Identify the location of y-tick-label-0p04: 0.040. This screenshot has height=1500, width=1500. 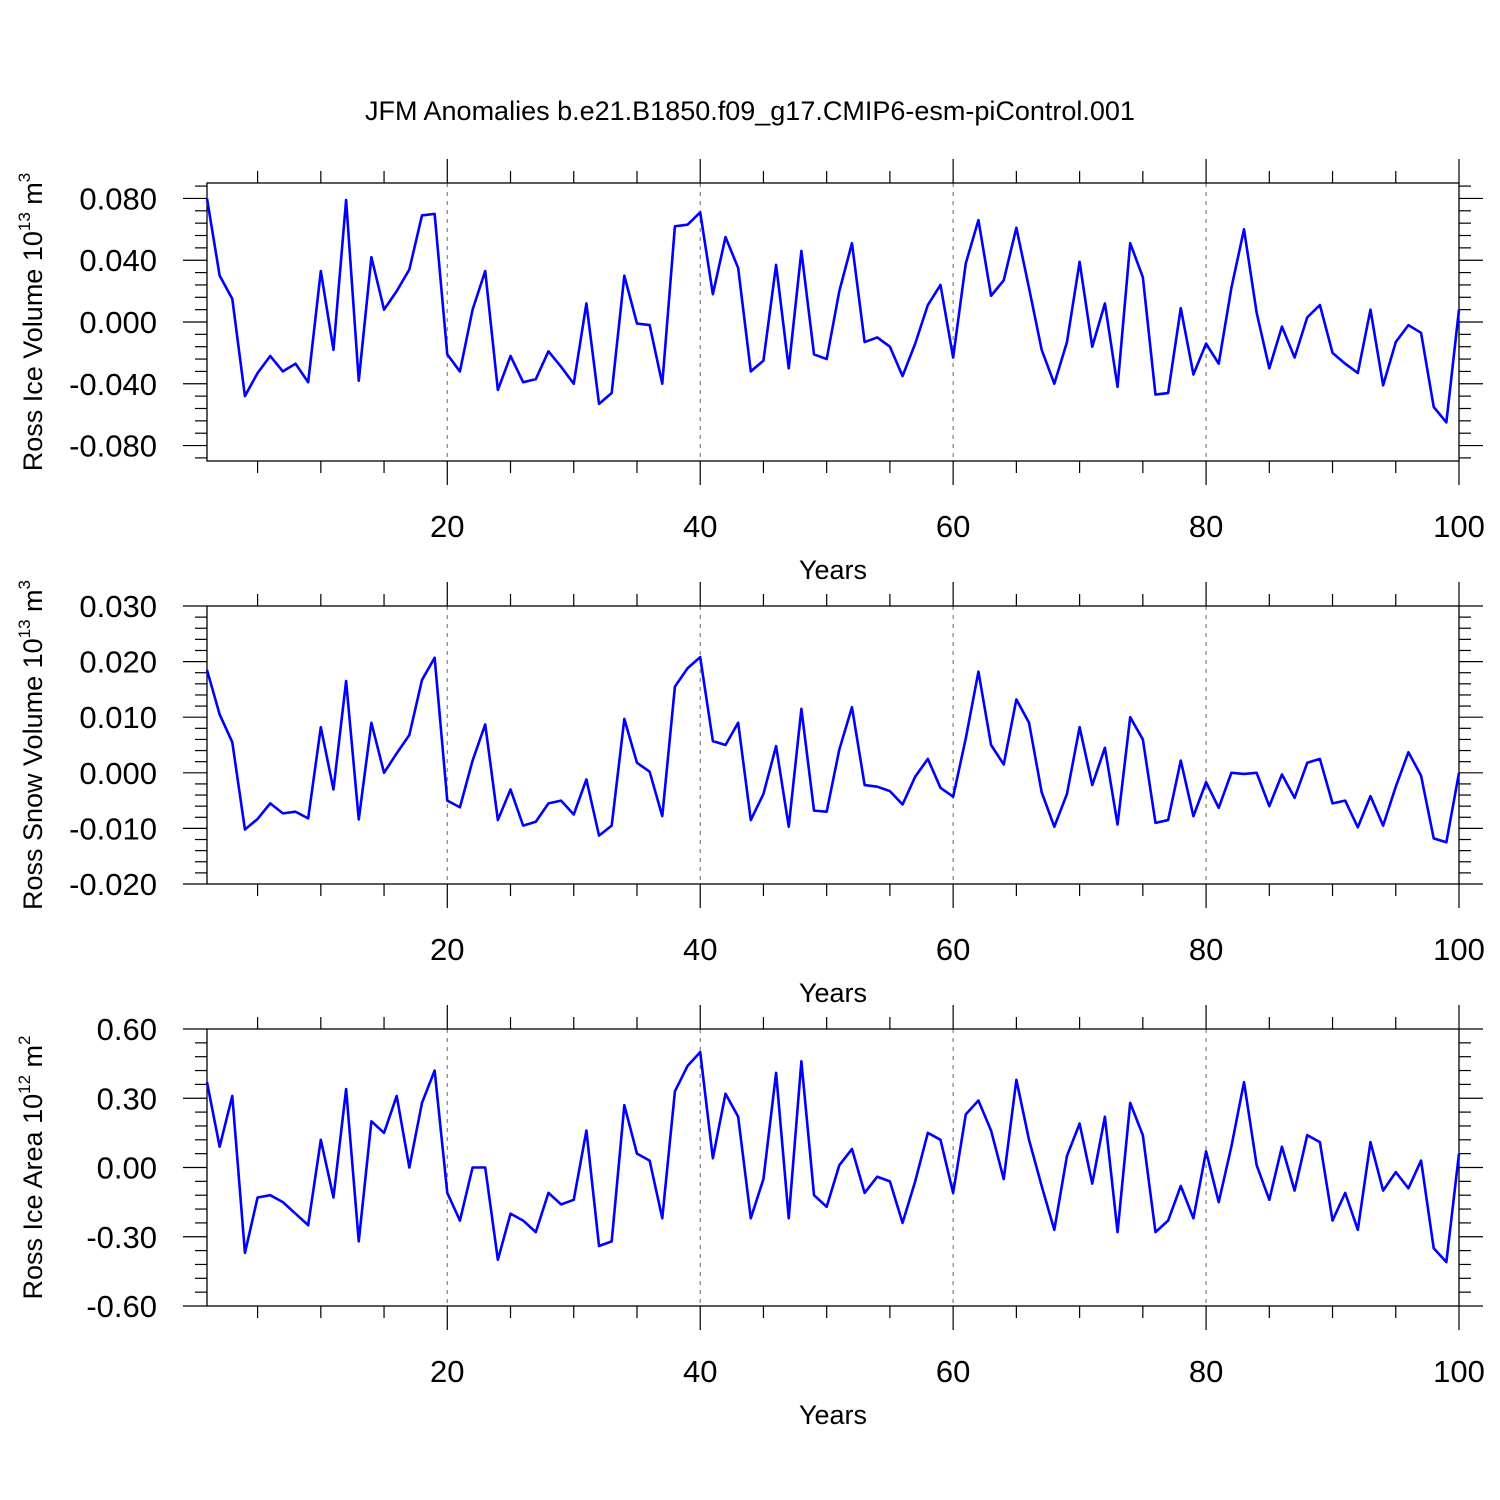
(118, 260).